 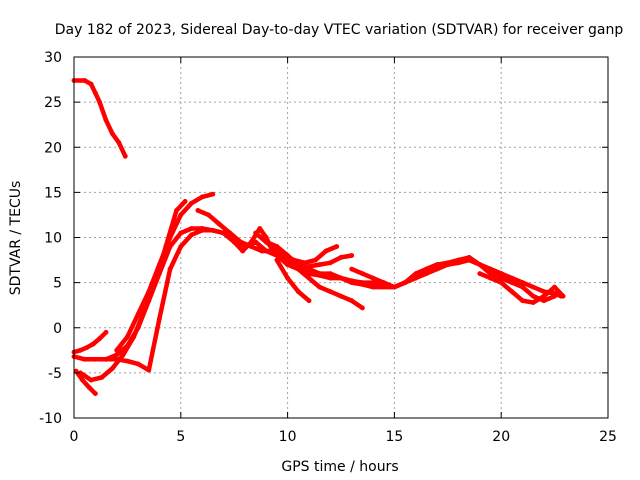 I want to click on x-tick-label: 15, so click(x=394, y=437).